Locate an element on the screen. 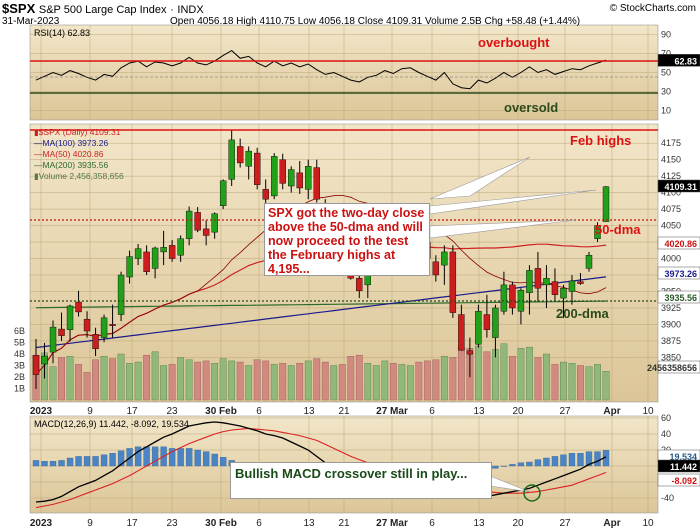  x-axis-label: 30 Feb is located at coordinates (221, 411).